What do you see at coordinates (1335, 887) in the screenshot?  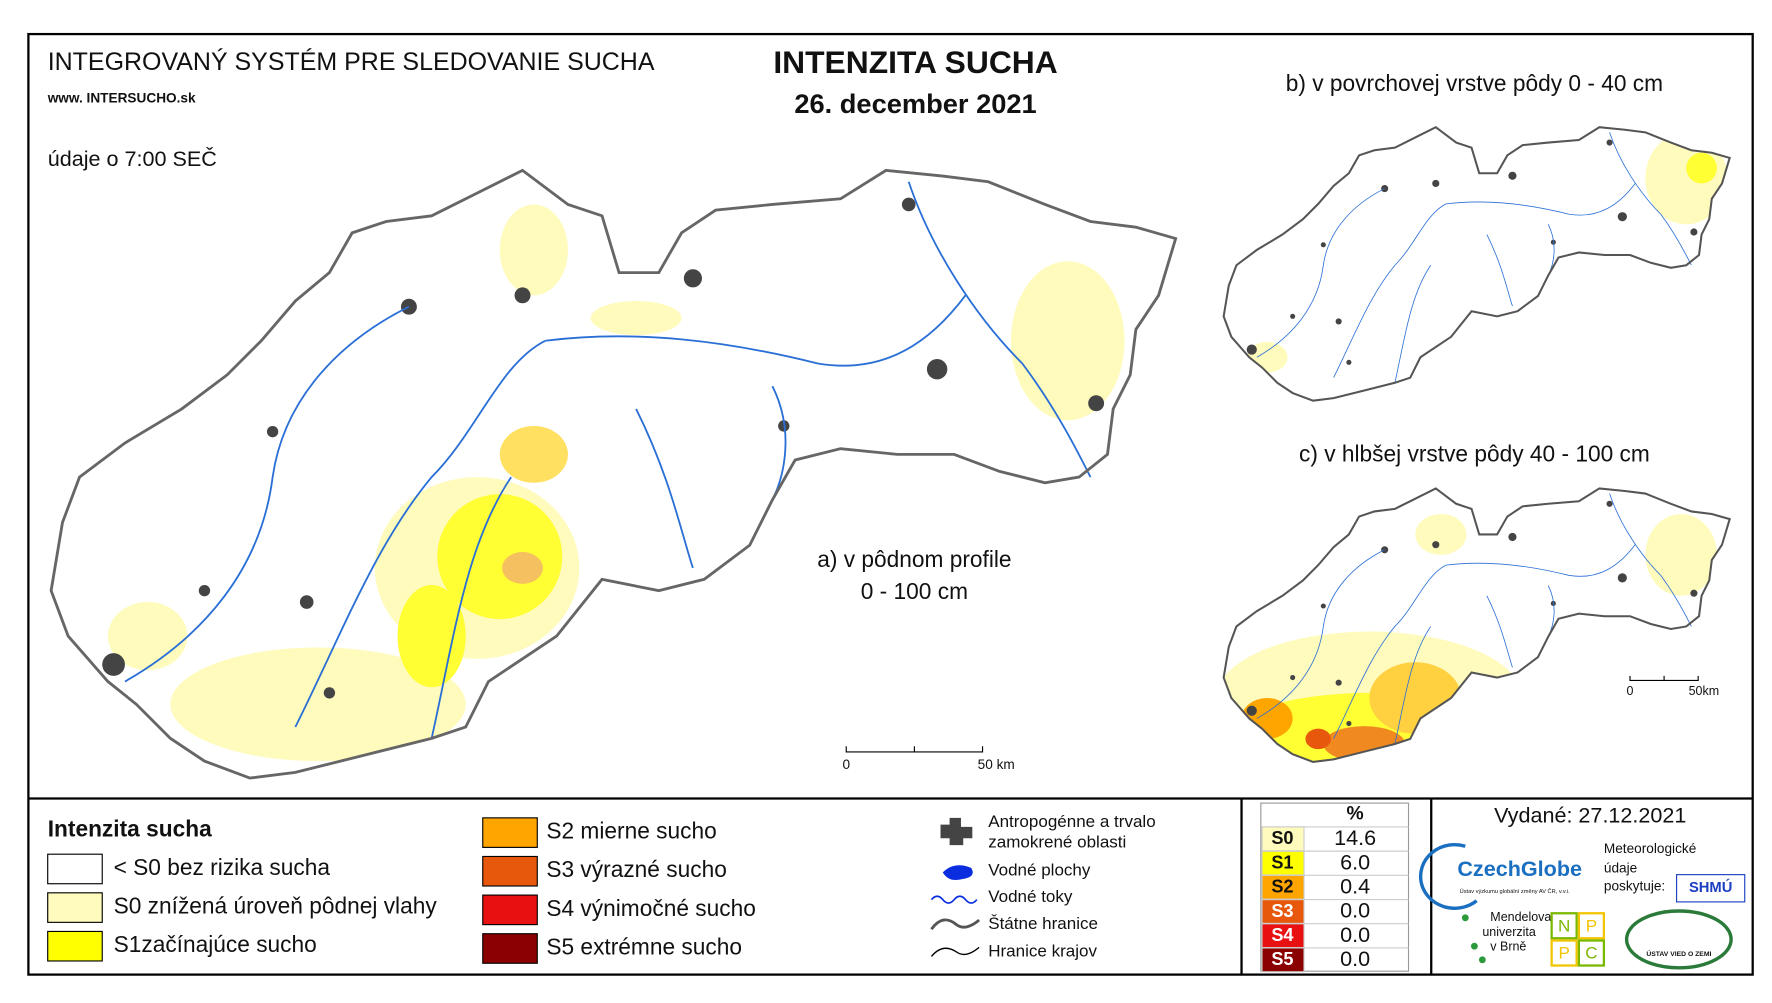 I see `stats-table: % S0 14.6 S1 6.0 S2 0.4 S3 0.0 S4 0.0 S5 0.0` at bounding box center [1335, 887].